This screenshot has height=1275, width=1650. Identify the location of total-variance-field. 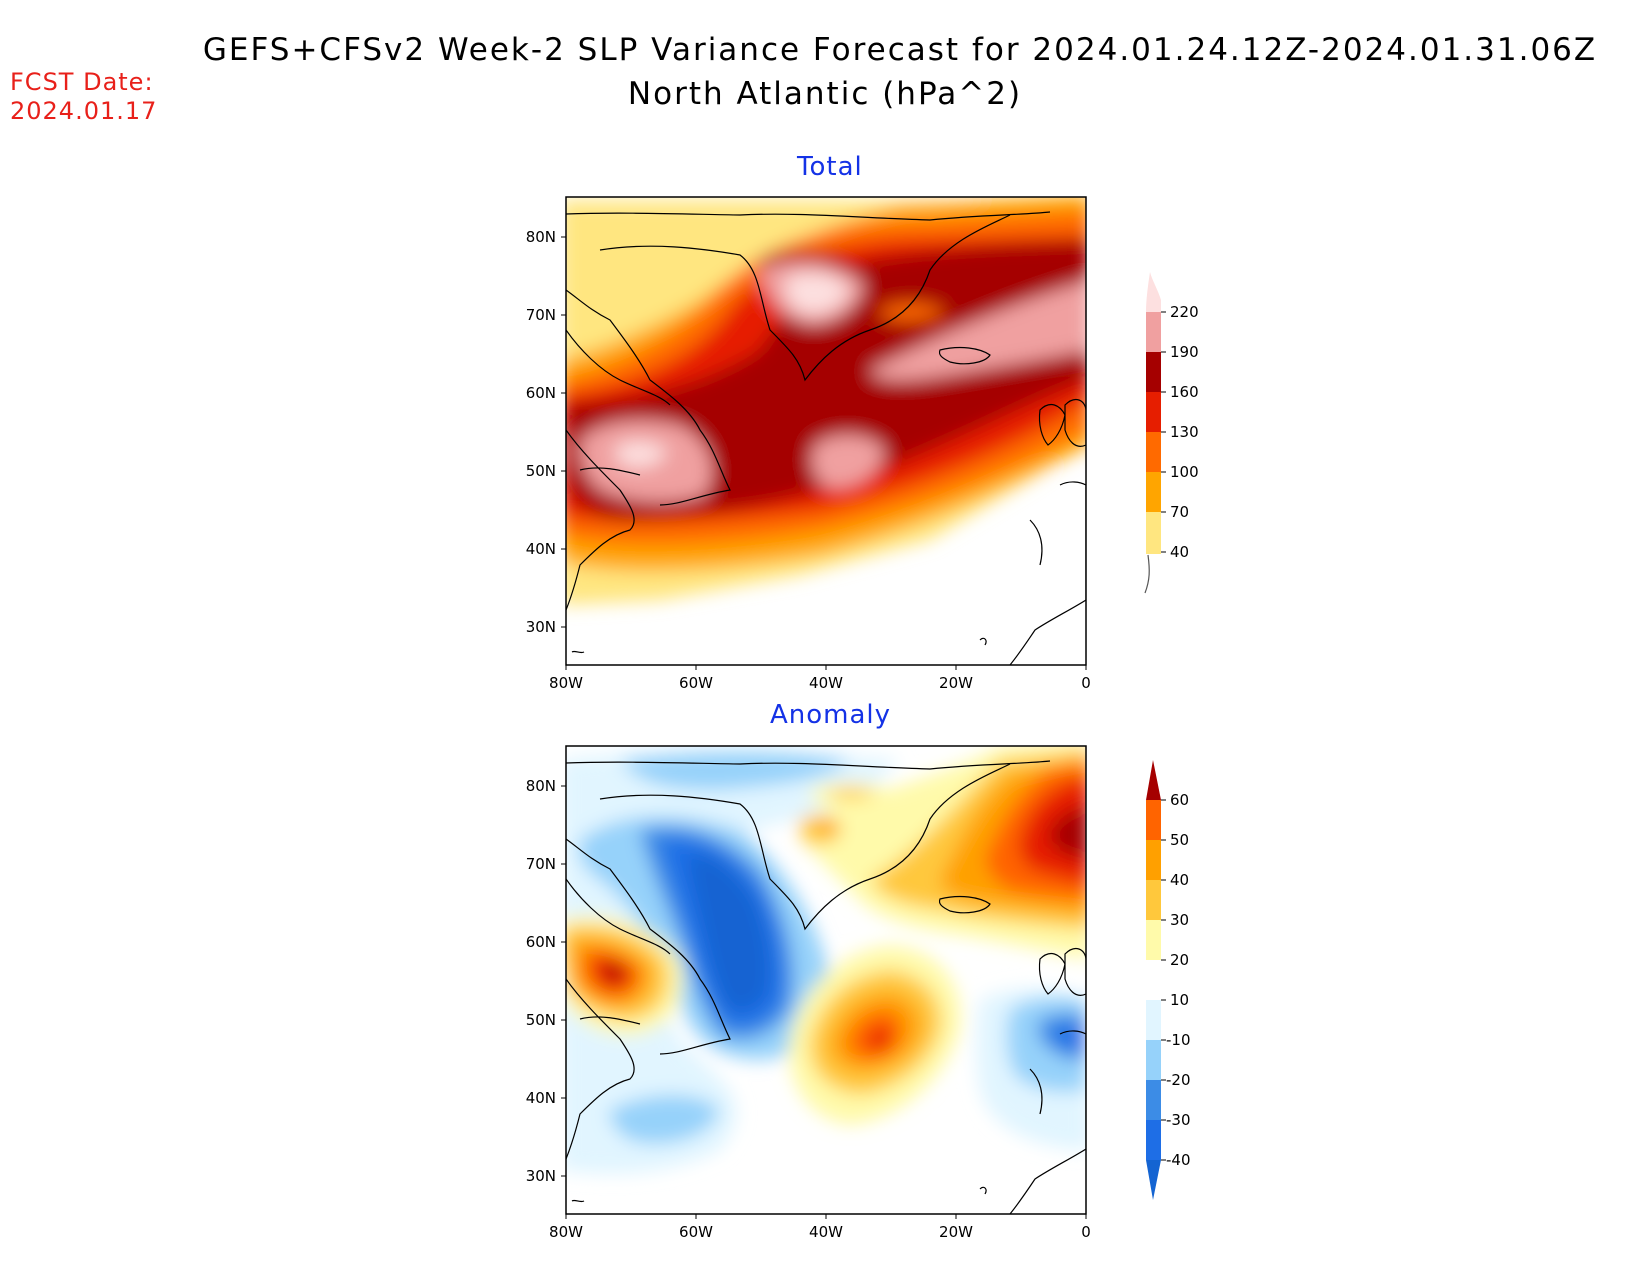
(826, 431).